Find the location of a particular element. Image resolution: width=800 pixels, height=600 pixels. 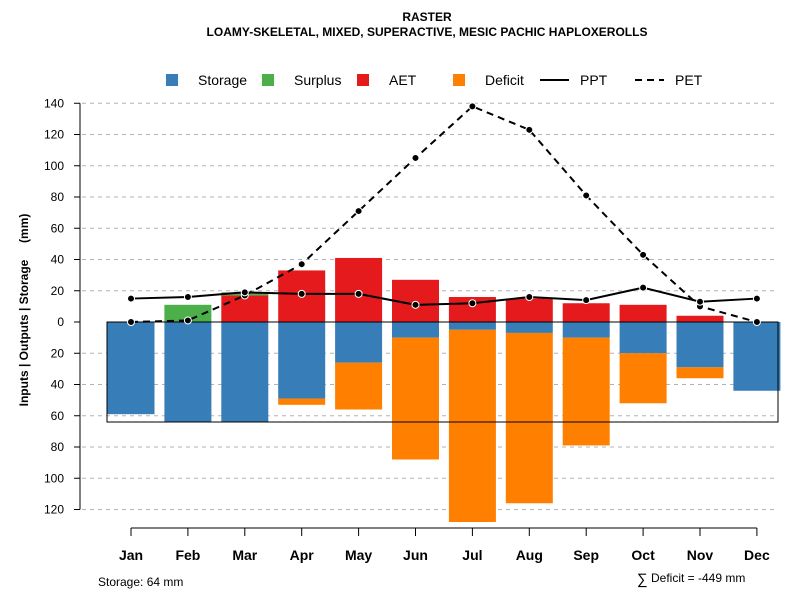

storage-capacity-frame is located at coordinates (442, 372).